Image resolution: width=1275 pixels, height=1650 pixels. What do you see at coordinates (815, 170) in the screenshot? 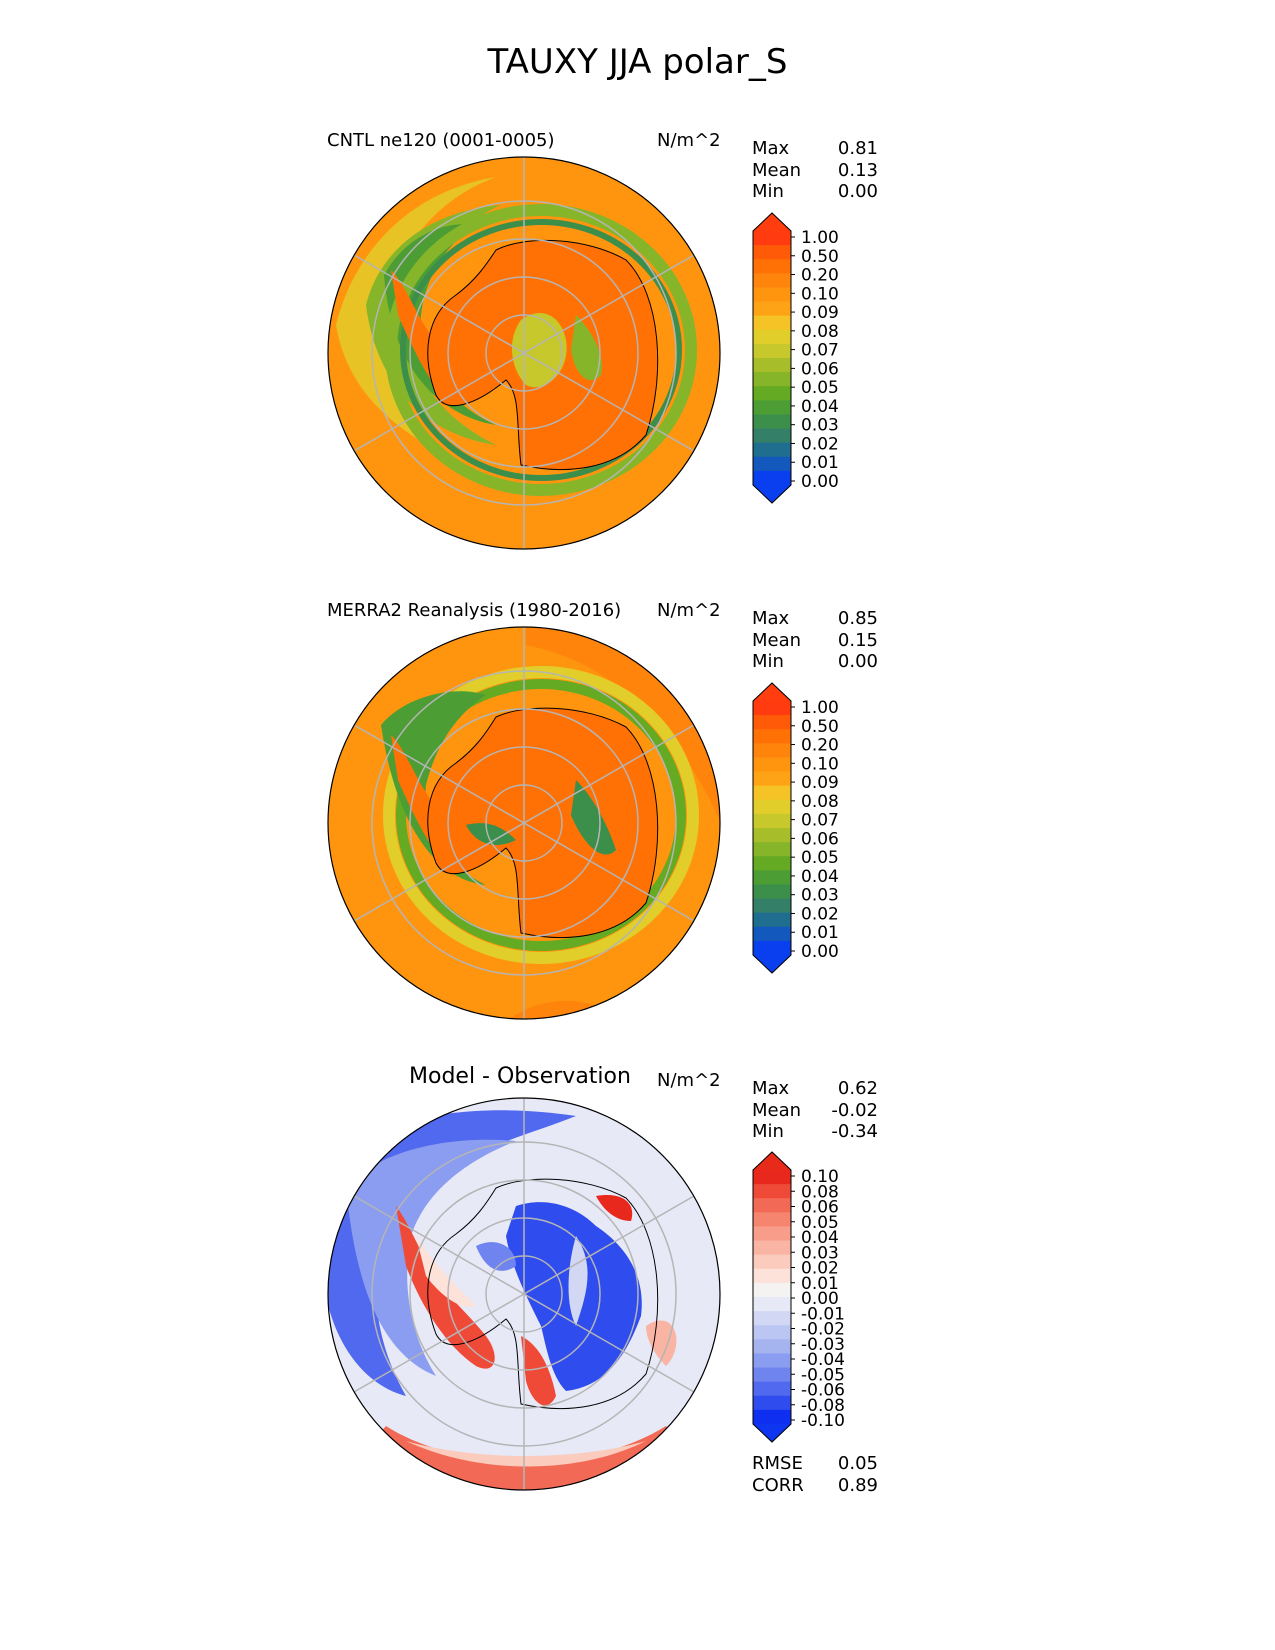
I see `stats-box: Max 0.81 Mean 0.13 Min 0.00` at bounding box center [815, 170].